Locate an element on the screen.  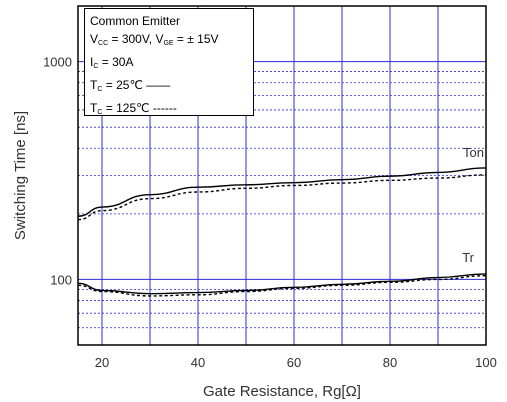
tc-value-25: = 25℃ —— is located at coordinates (138, 85).